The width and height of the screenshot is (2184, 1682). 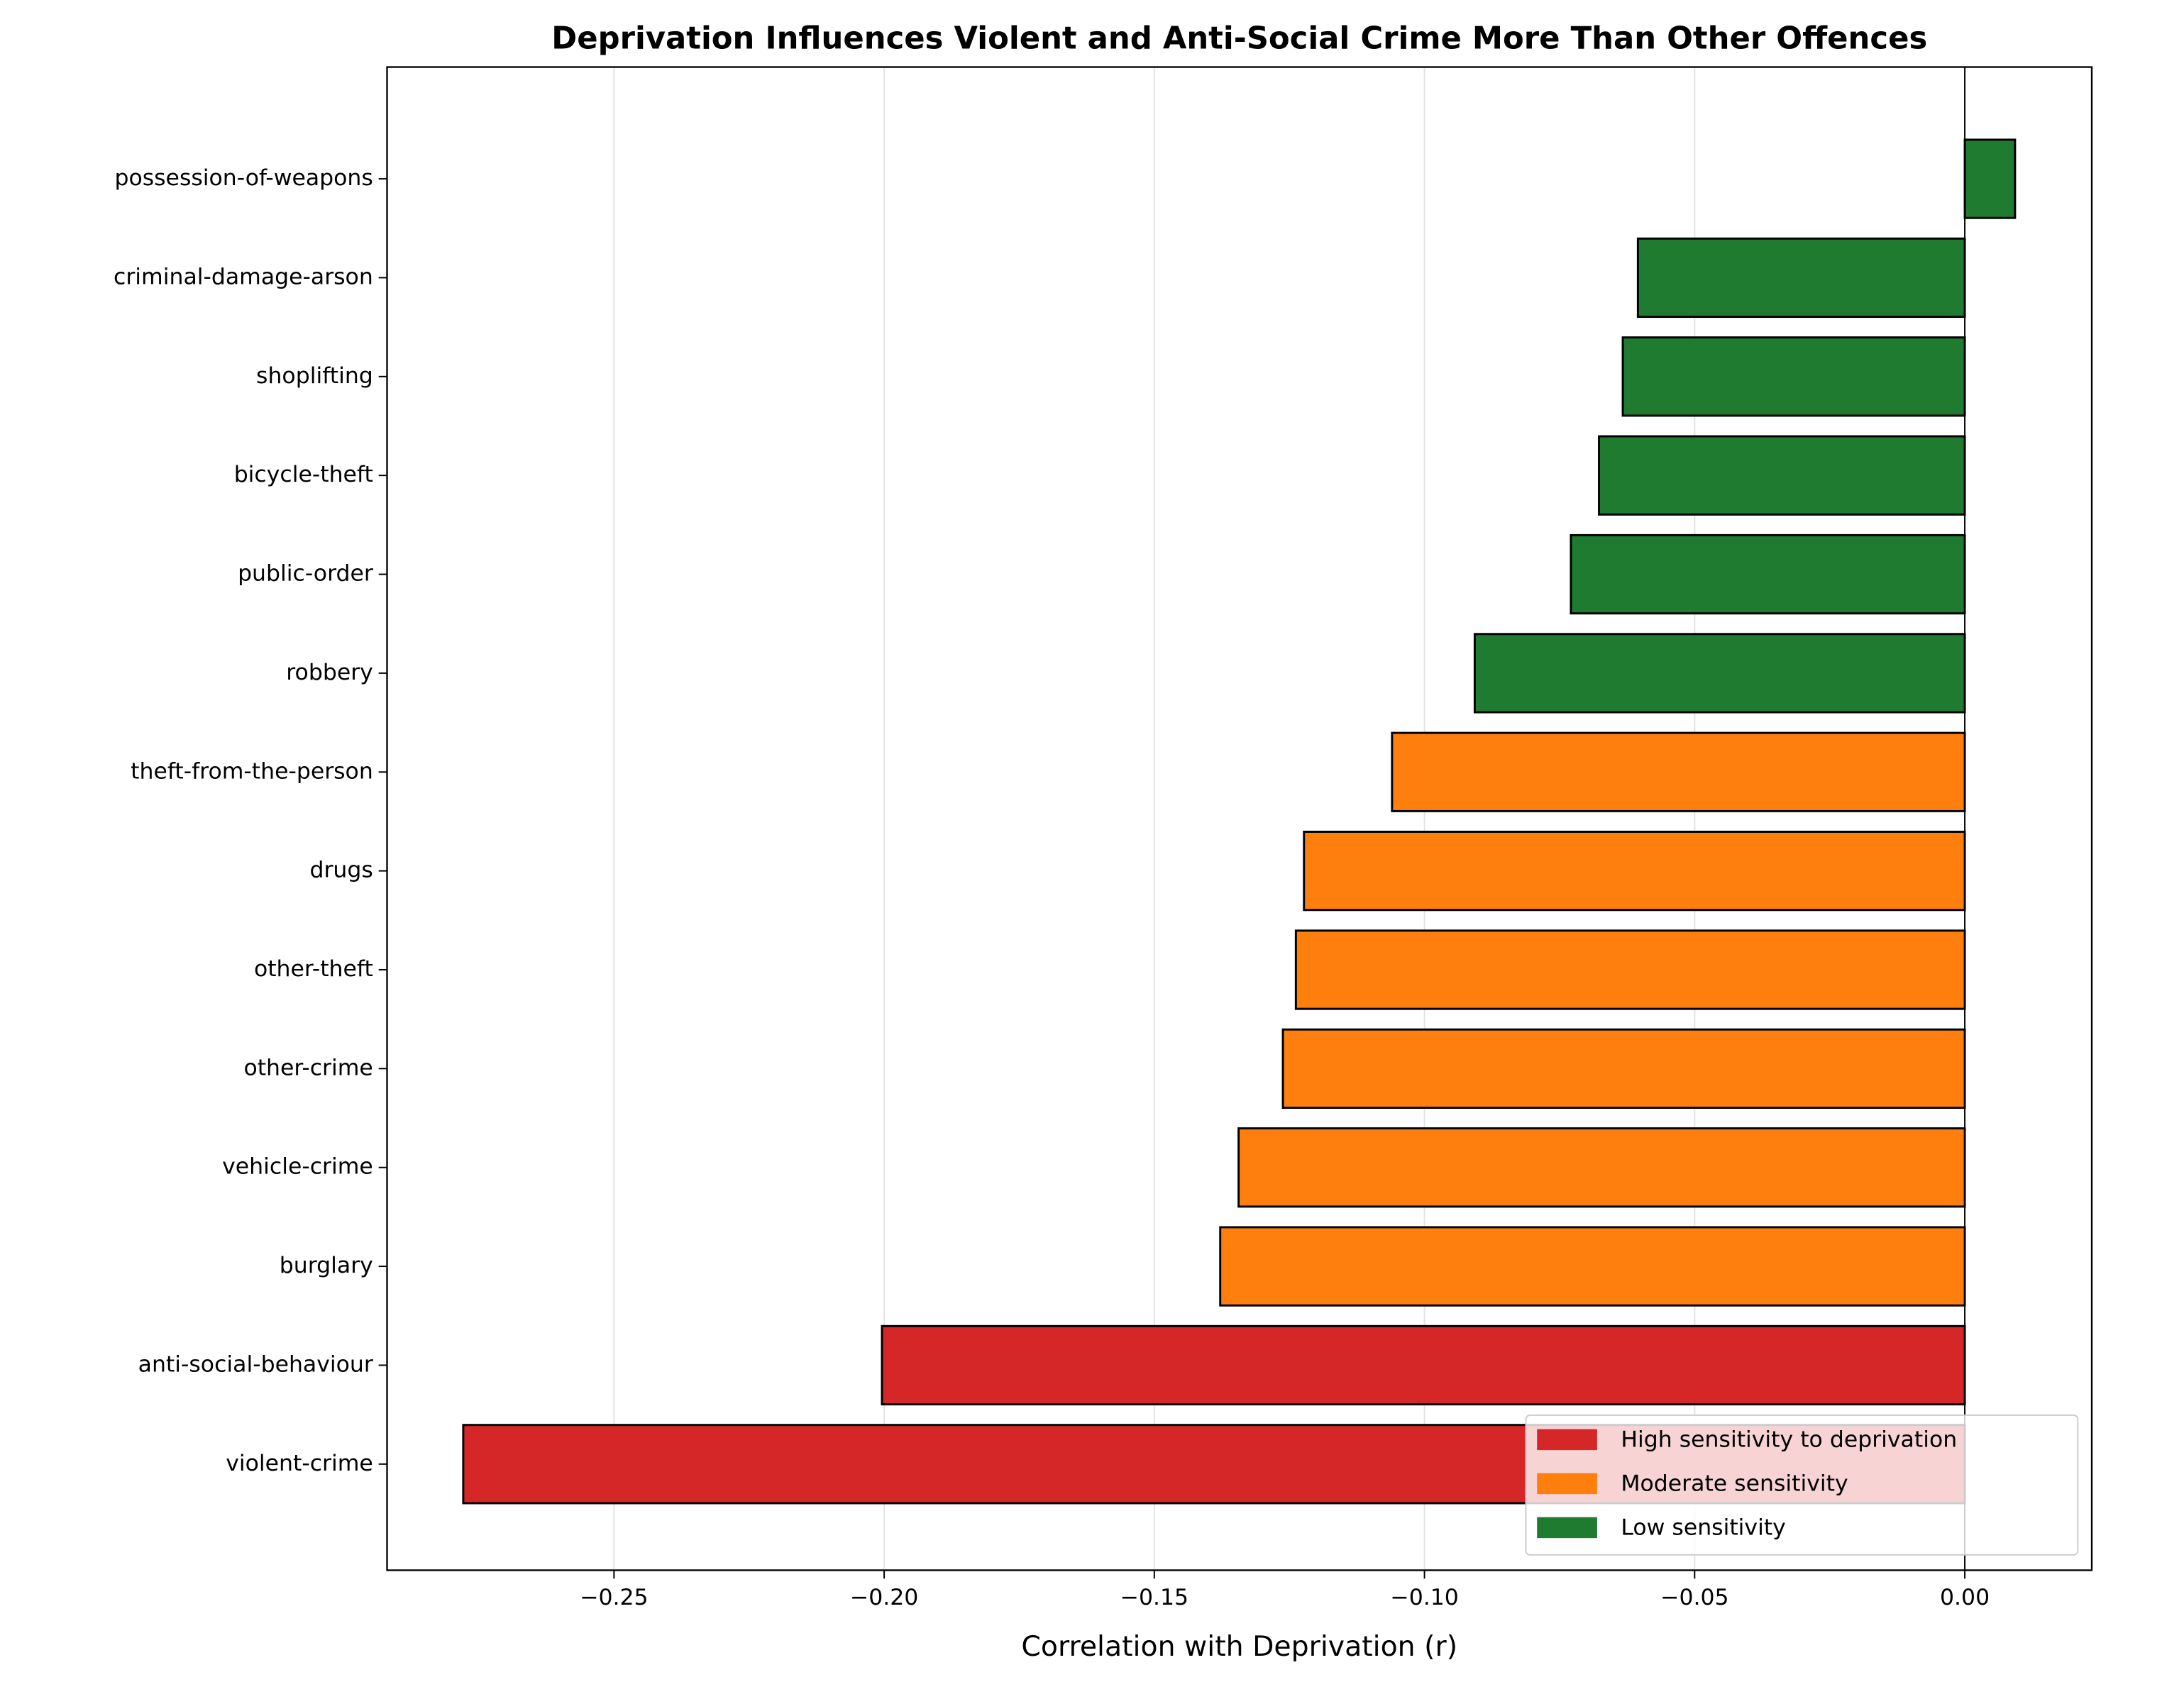 What do you see at coordinates (308, 1067) in the screenshot?
I see `y-tick-label: other-crime` at bounding box center [308, 1067].